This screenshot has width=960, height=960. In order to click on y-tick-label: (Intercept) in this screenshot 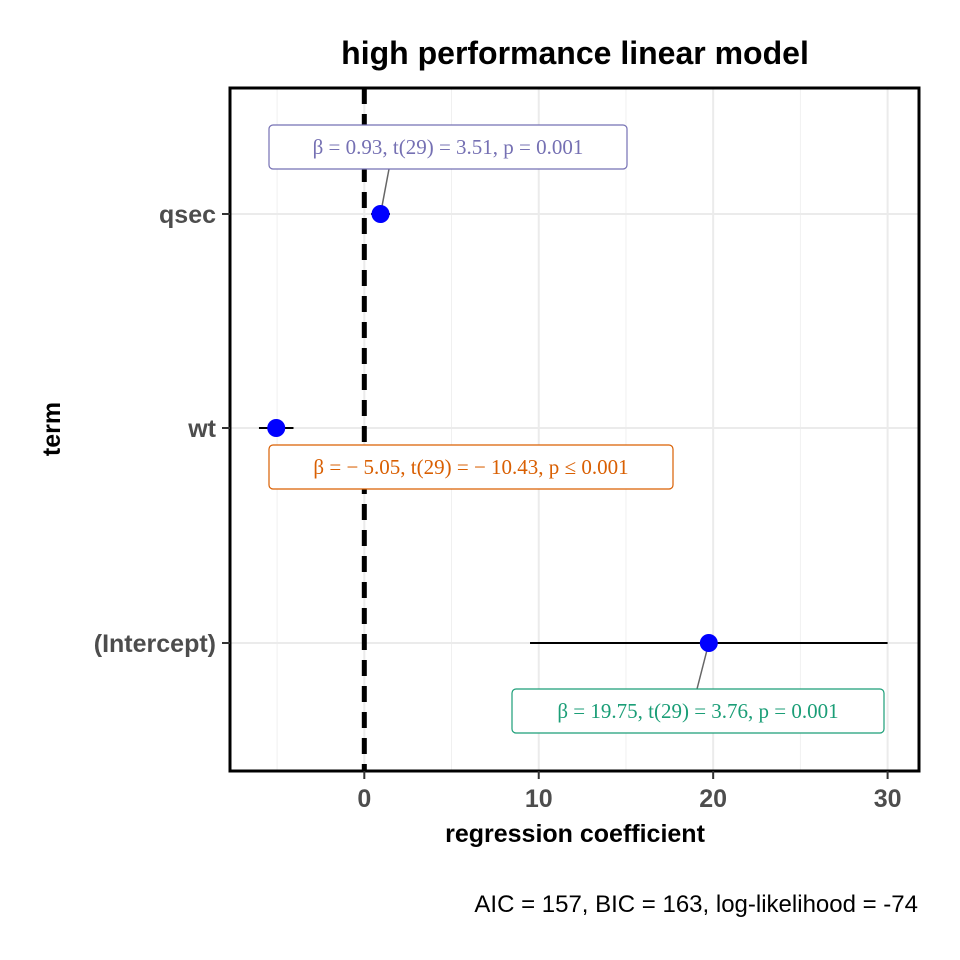, I will do `click(155, 644)`.